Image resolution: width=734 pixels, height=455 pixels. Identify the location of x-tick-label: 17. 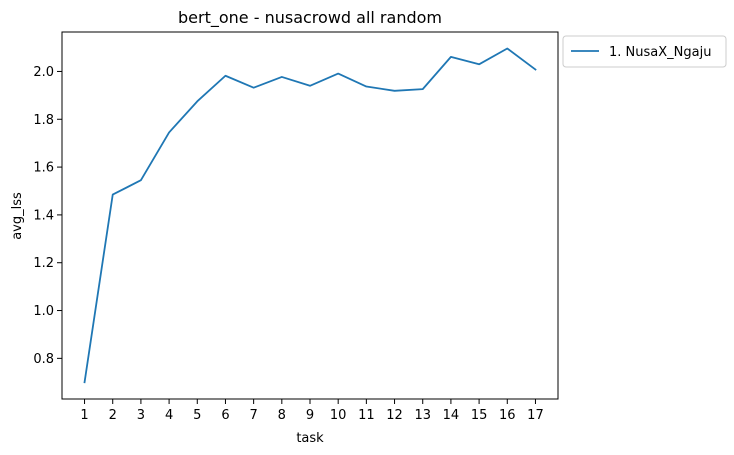
(535, 415).